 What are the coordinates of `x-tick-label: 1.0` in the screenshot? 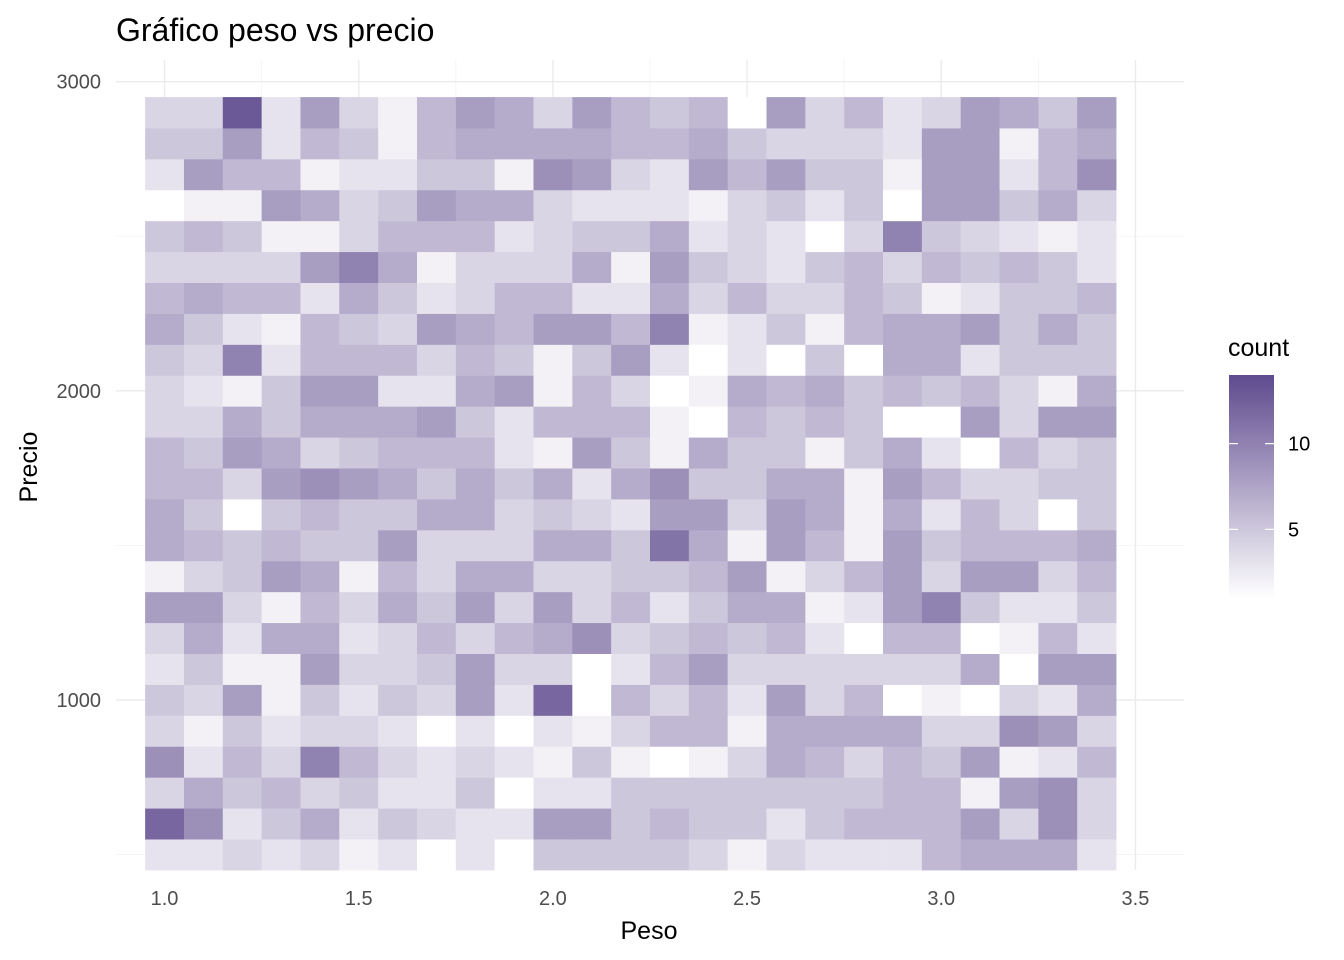 It's located at (165, 899).